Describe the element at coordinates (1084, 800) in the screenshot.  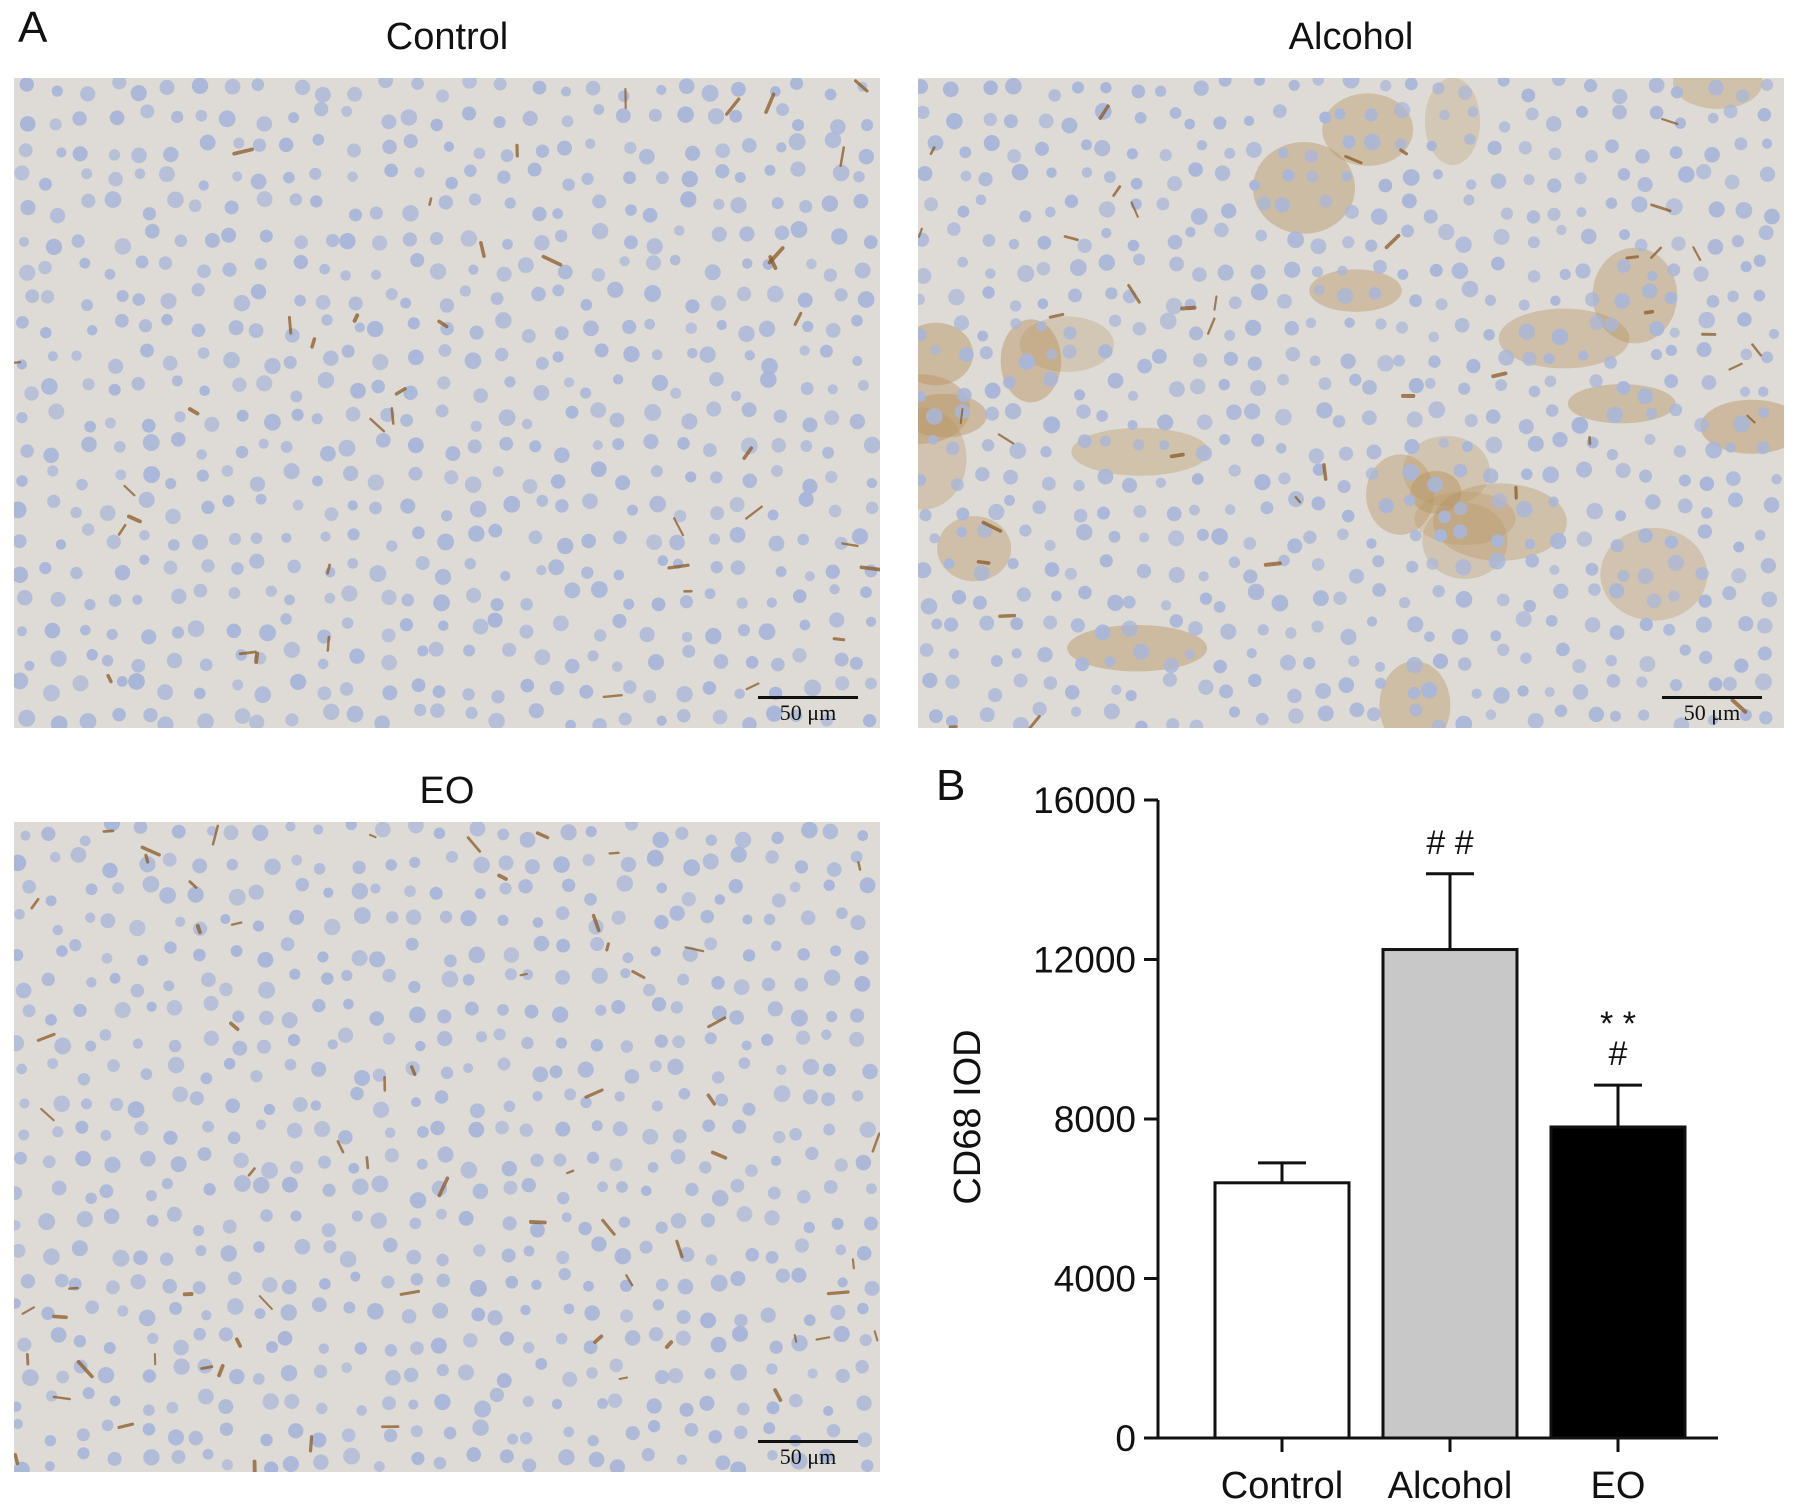
I see `y-tick-label: 16000` at that location.